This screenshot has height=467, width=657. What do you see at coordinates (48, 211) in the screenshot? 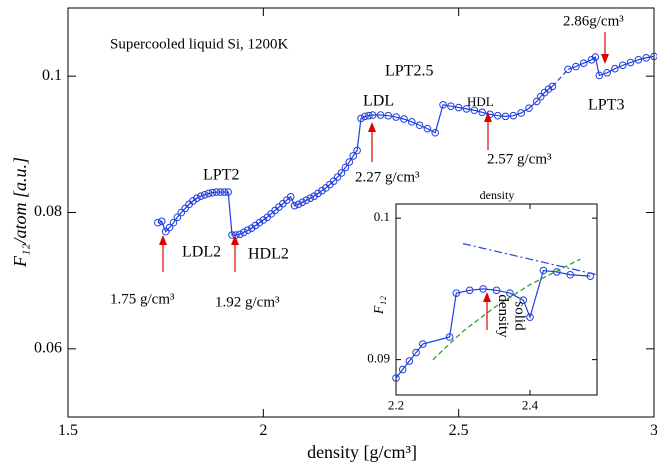
I see `y-tick-label: 0.08` at bounding box center [48, 211].